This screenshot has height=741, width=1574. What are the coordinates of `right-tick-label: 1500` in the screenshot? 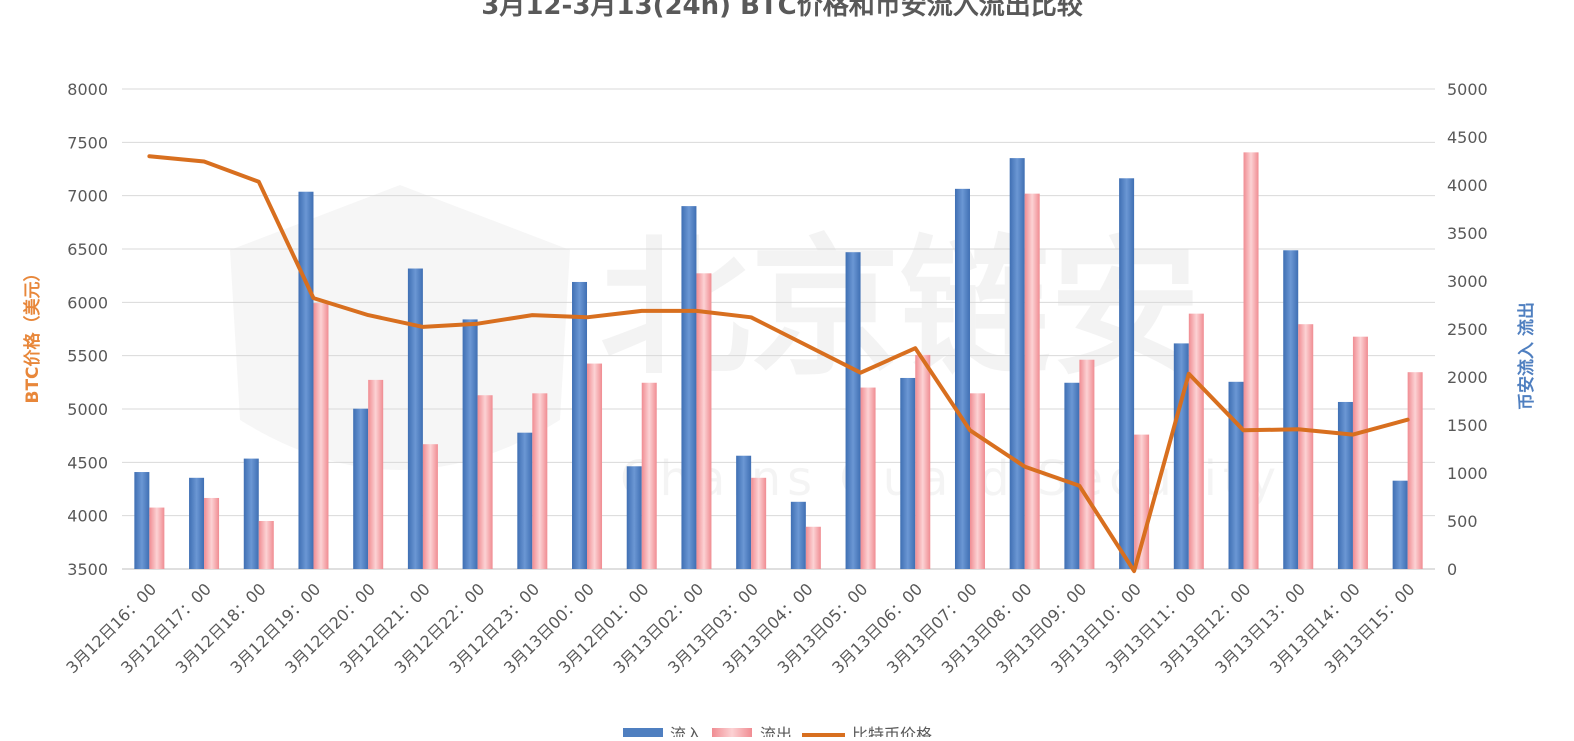 It's located at (1467, 425).